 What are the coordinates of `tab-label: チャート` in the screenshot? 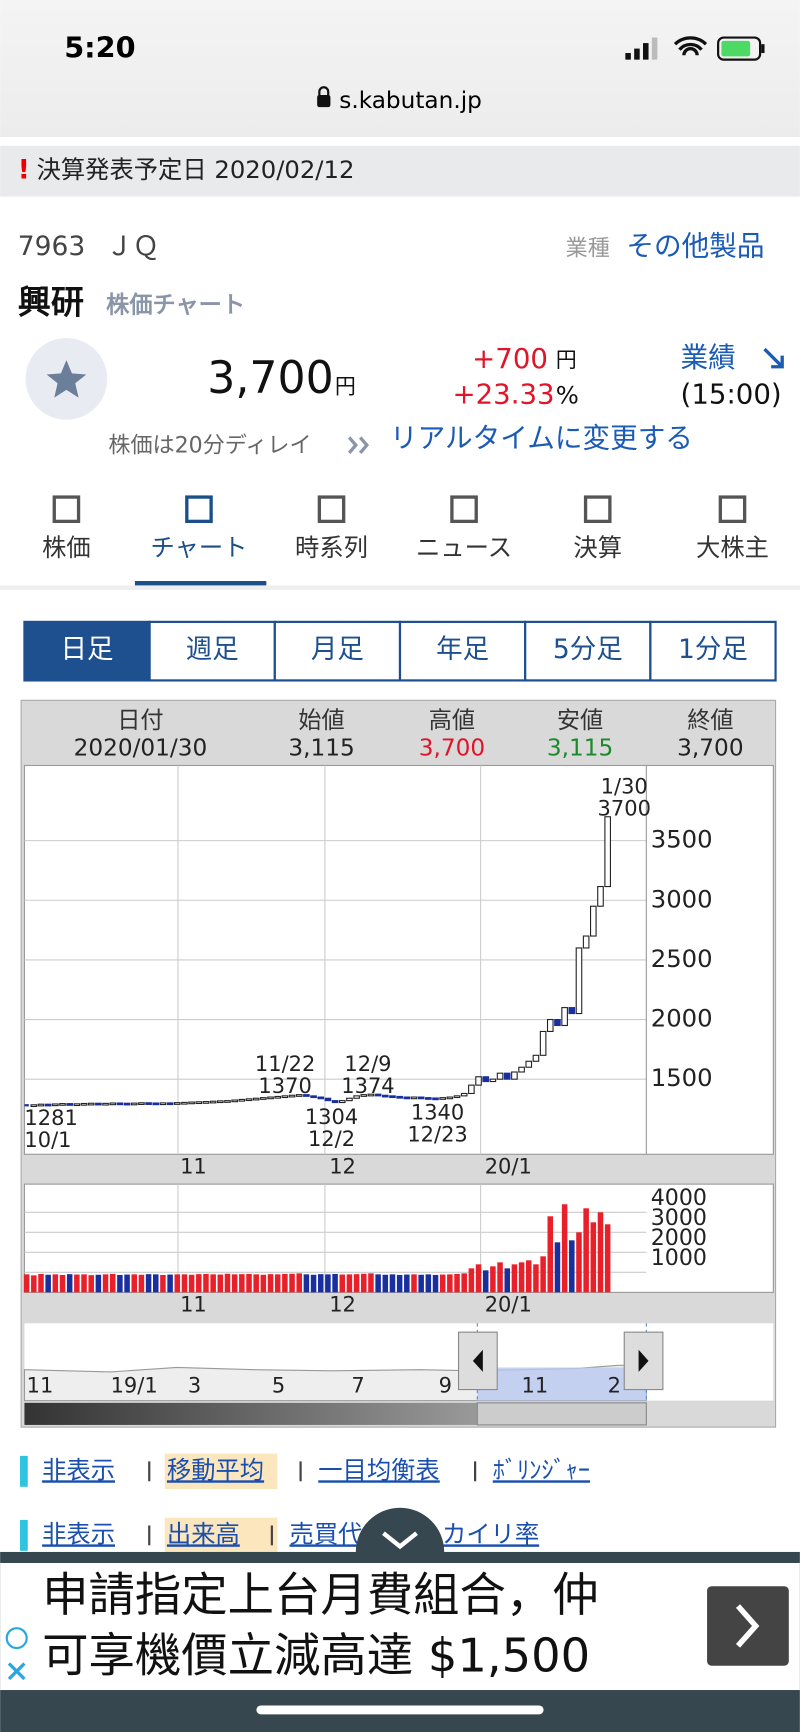 It's located at (198, 547).